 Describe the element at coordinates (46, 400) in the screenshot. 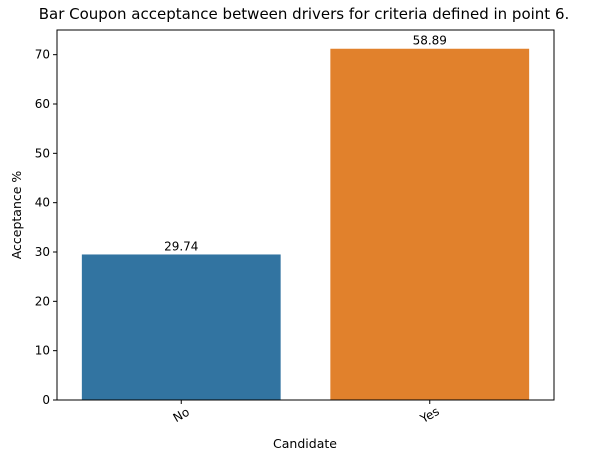

I see `y-tick-label: 0` at that location.